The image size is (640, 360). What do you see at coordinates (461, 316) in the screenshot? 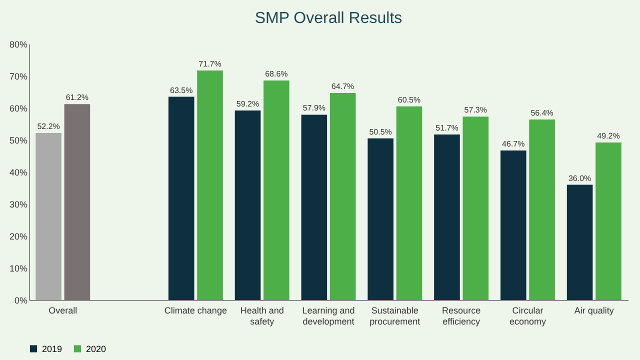
I see `x-tick-label: Resource efficiency` at bounding box center [461, 316].